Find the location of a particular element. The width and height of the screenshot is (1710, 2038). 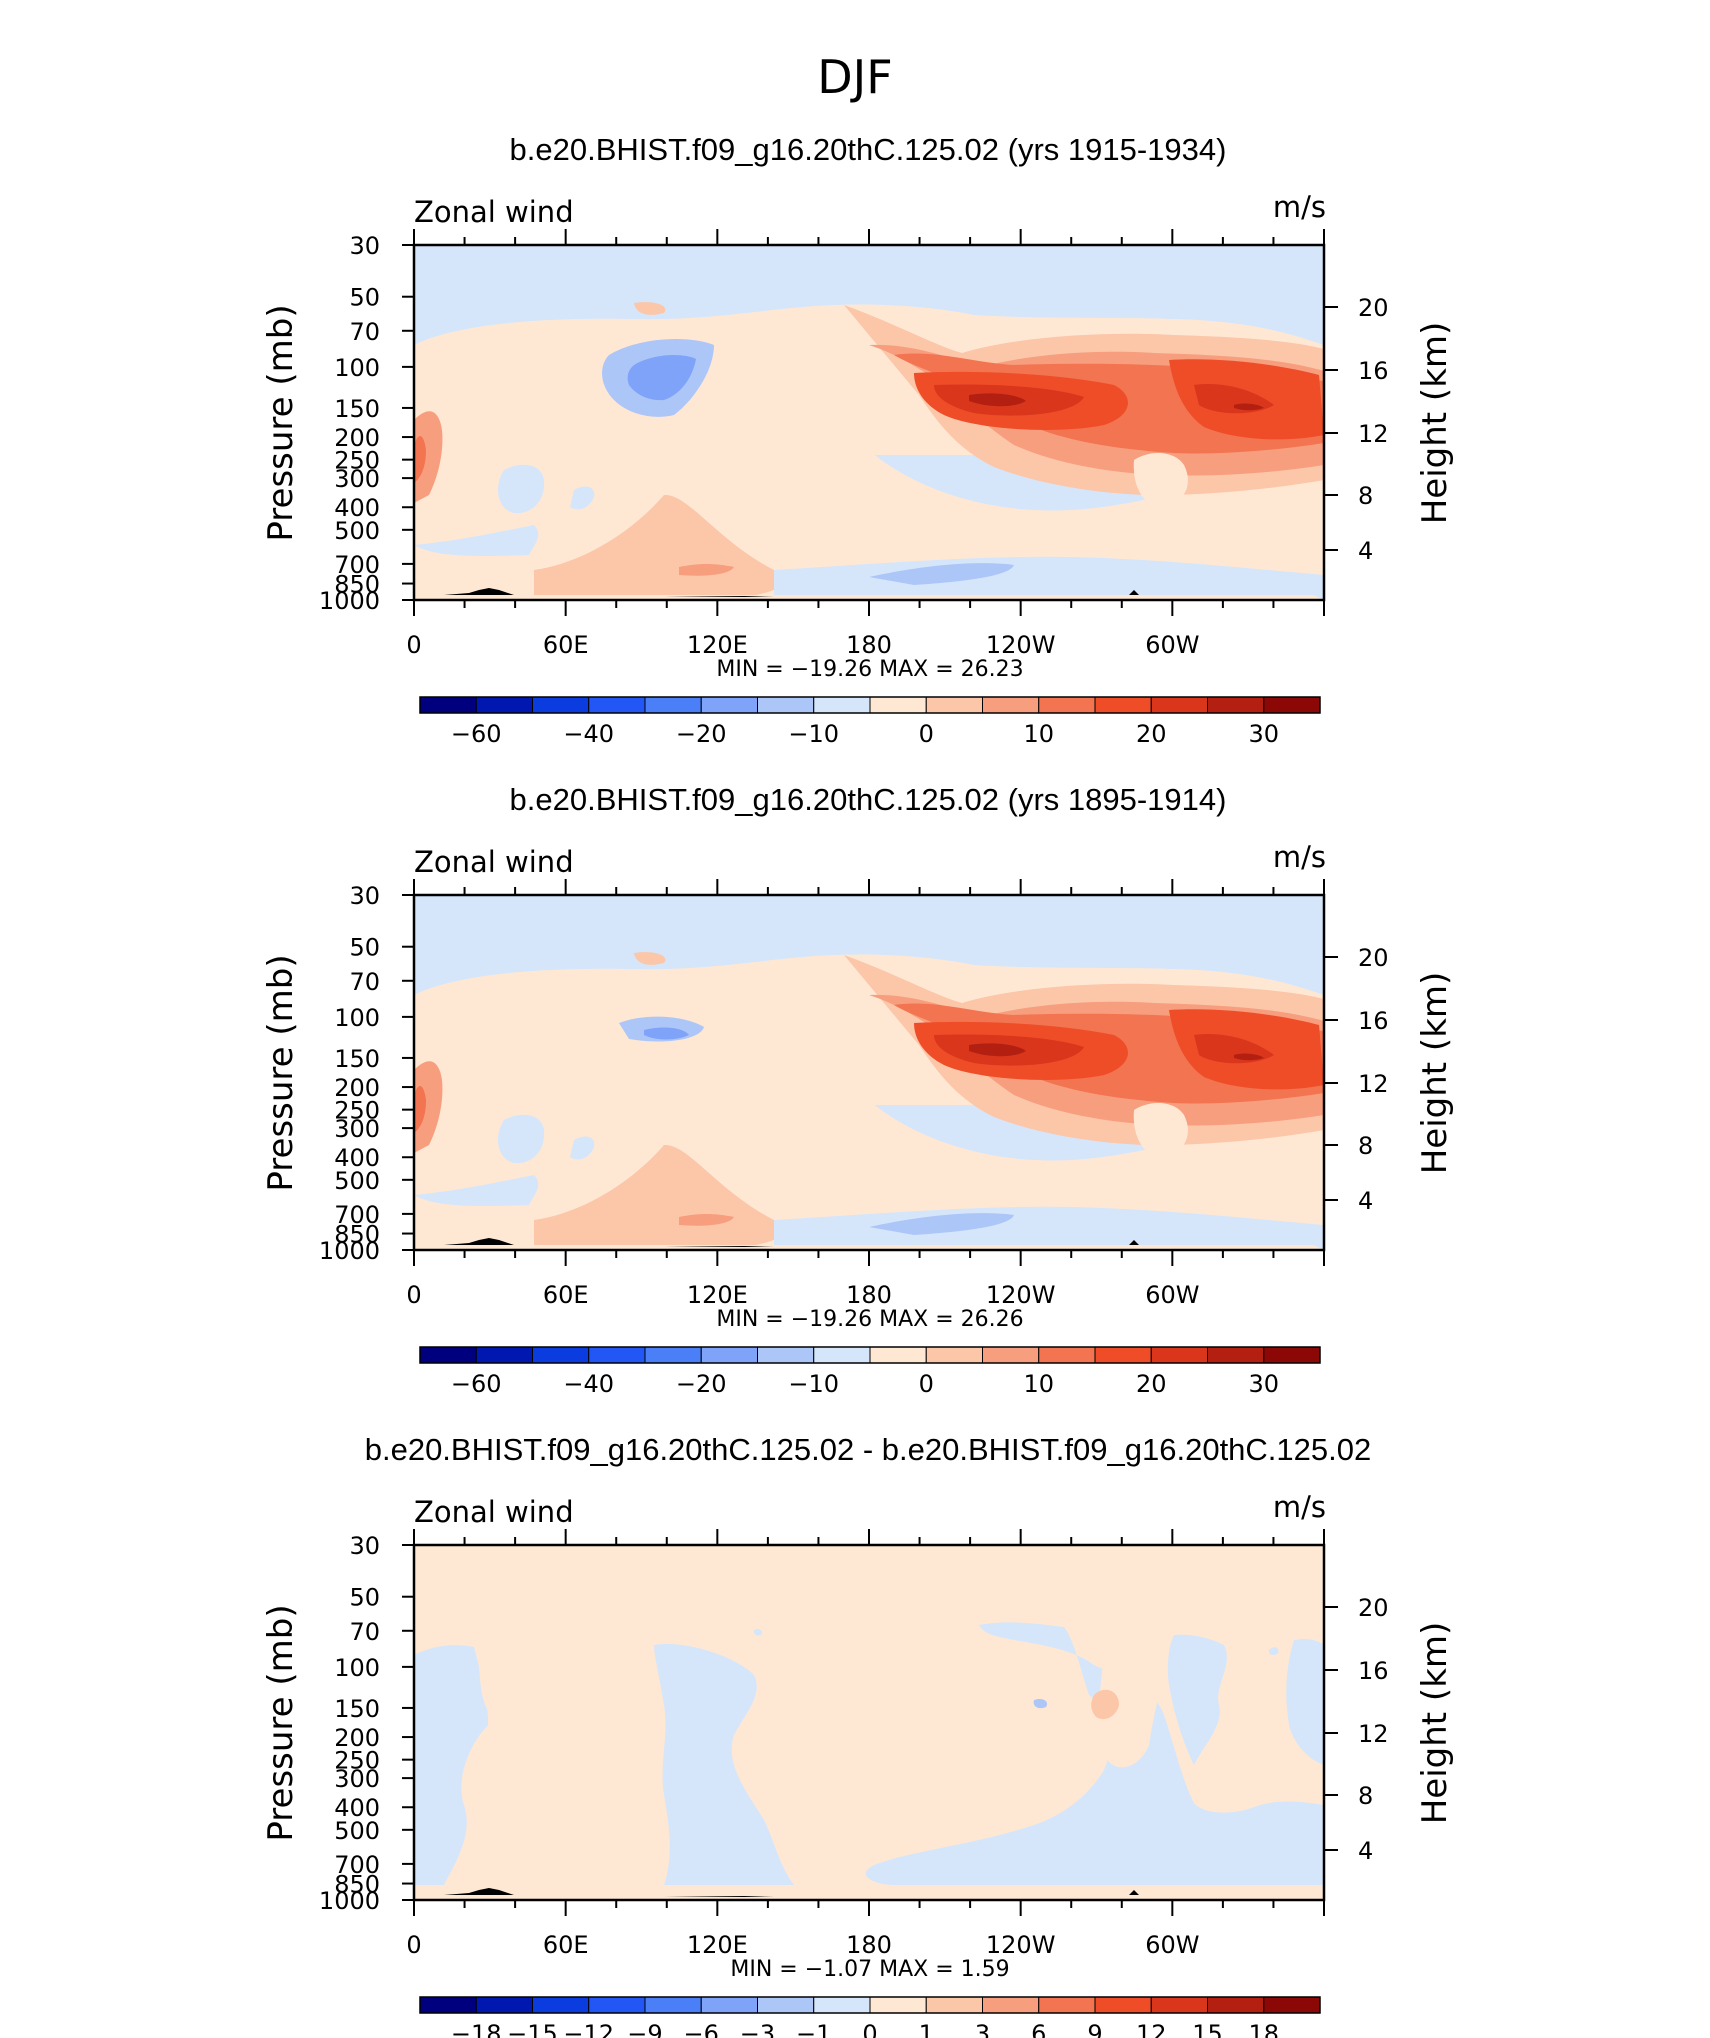

y-axis-label: Pressure (mb) is located at coordinates (281, 1072).